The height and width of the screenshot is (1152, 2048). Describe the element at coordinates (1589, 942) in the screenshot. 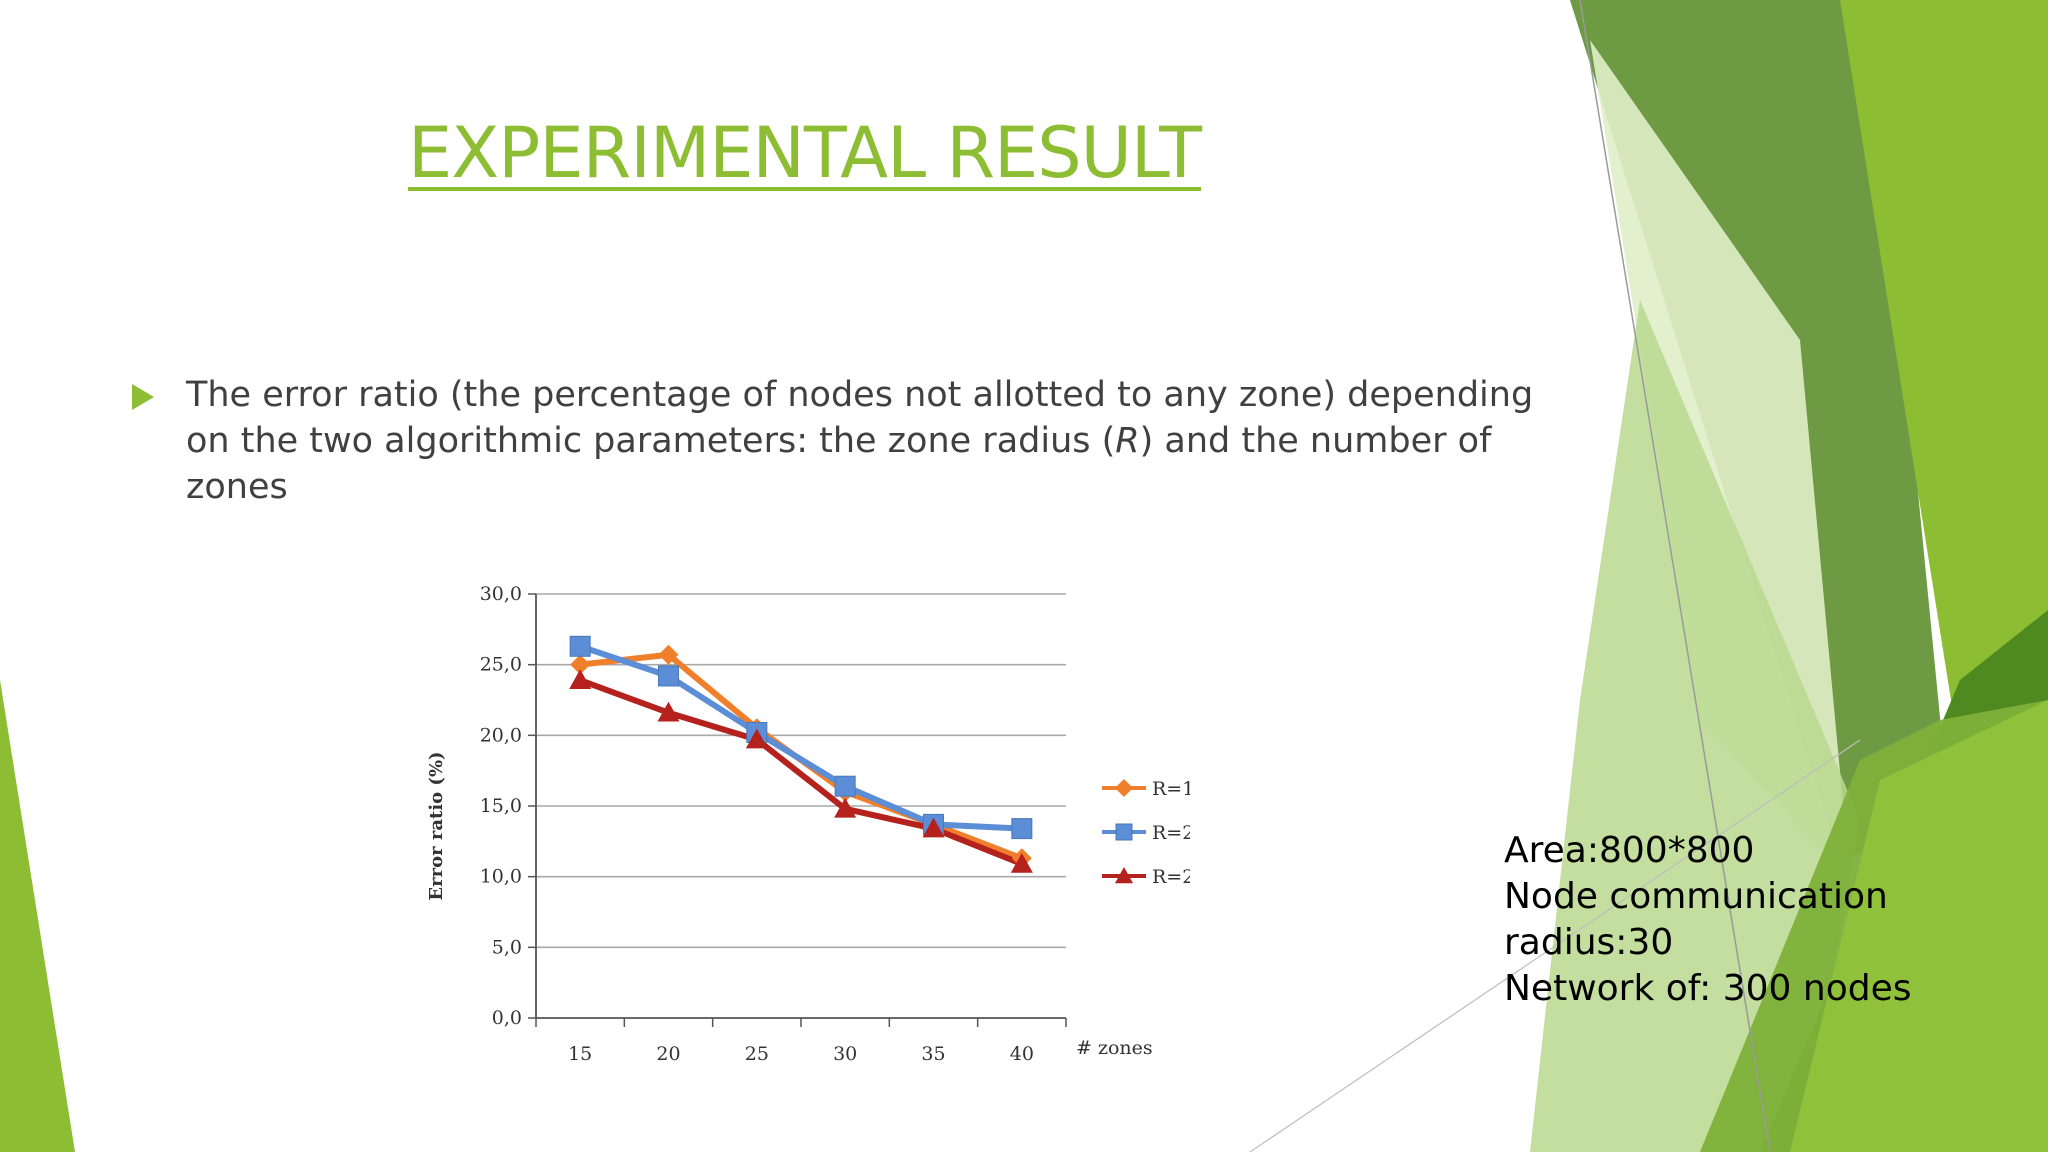

I see `info-line: radius:30` at that location.